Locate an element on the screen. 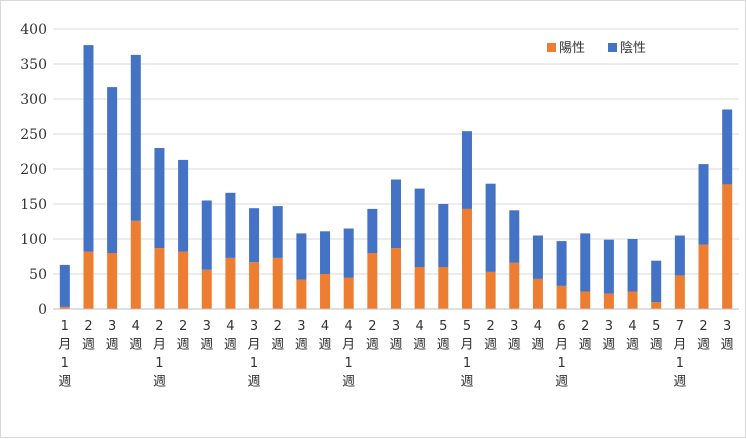 The height and width of the screenshot is (439, 746). x-tick-label: 7 is located at coordinates (680, 326).